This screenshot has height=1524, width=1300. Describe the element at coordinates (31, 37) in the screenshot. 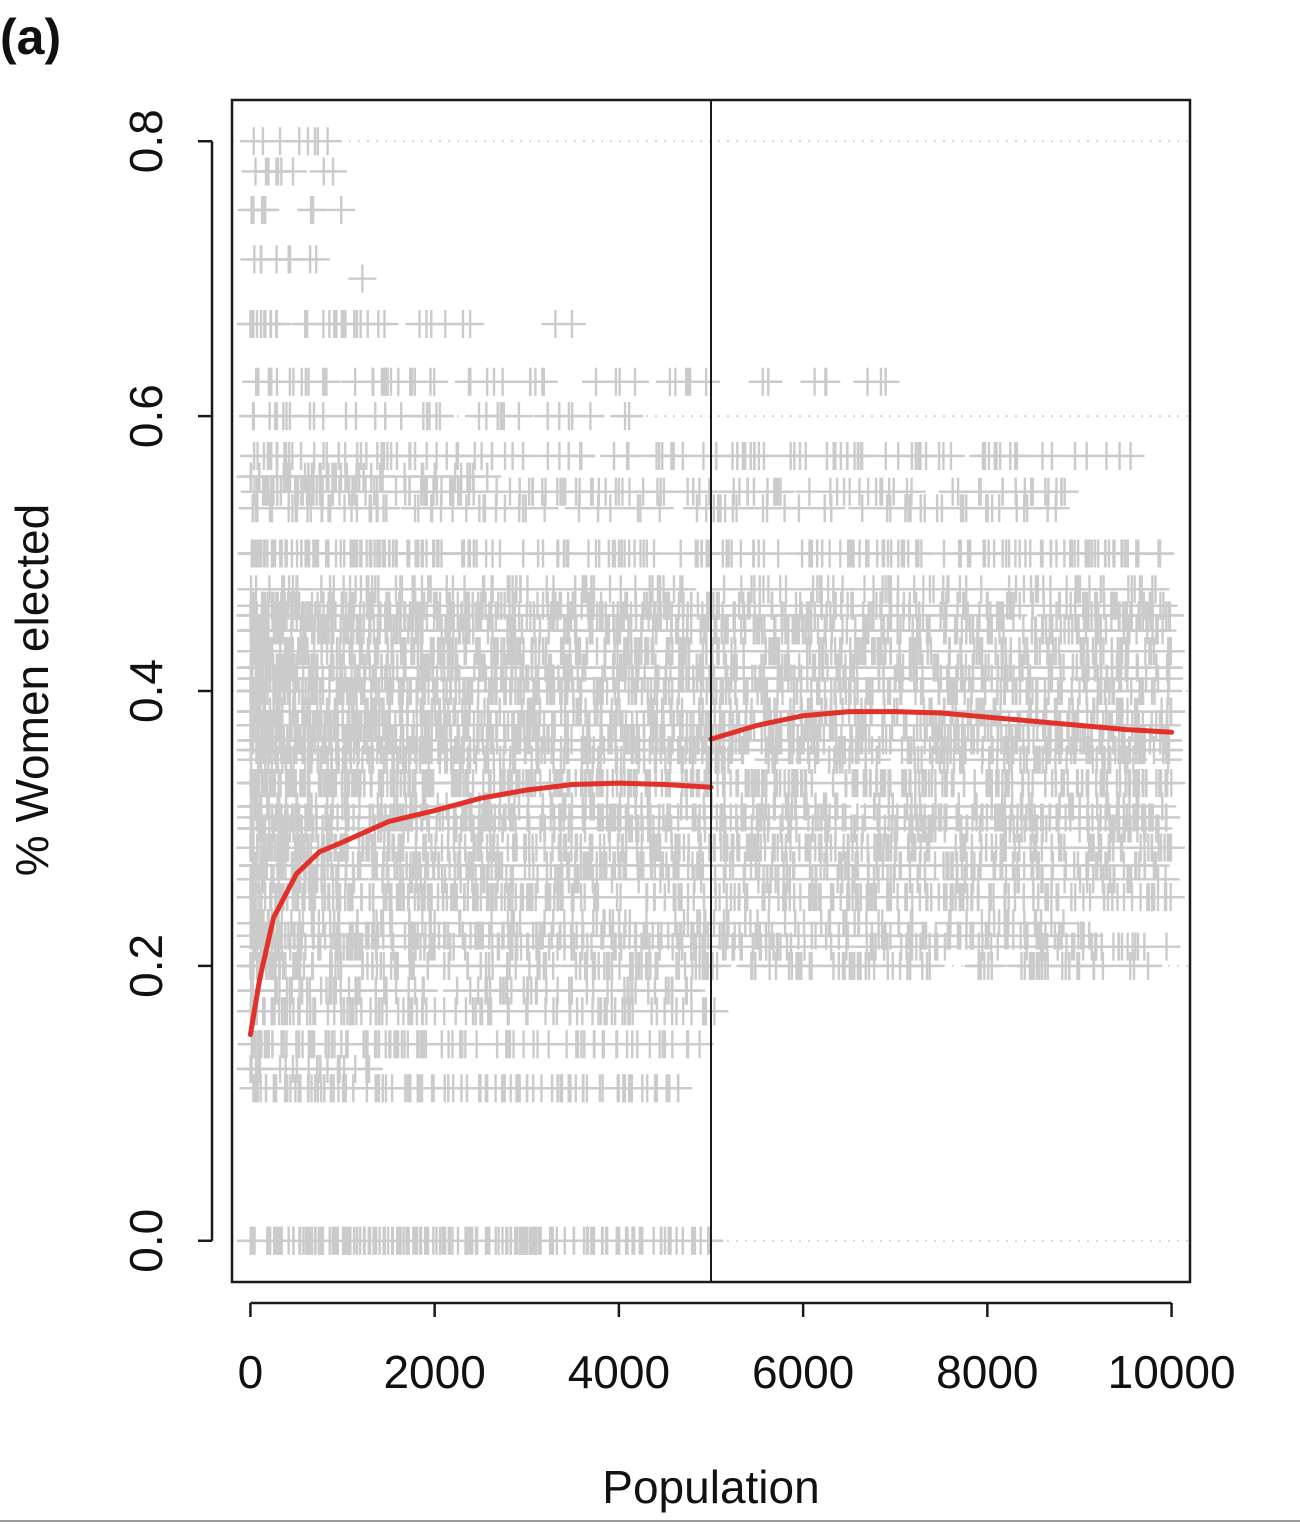

I see `panel-label: (a)` at that location.